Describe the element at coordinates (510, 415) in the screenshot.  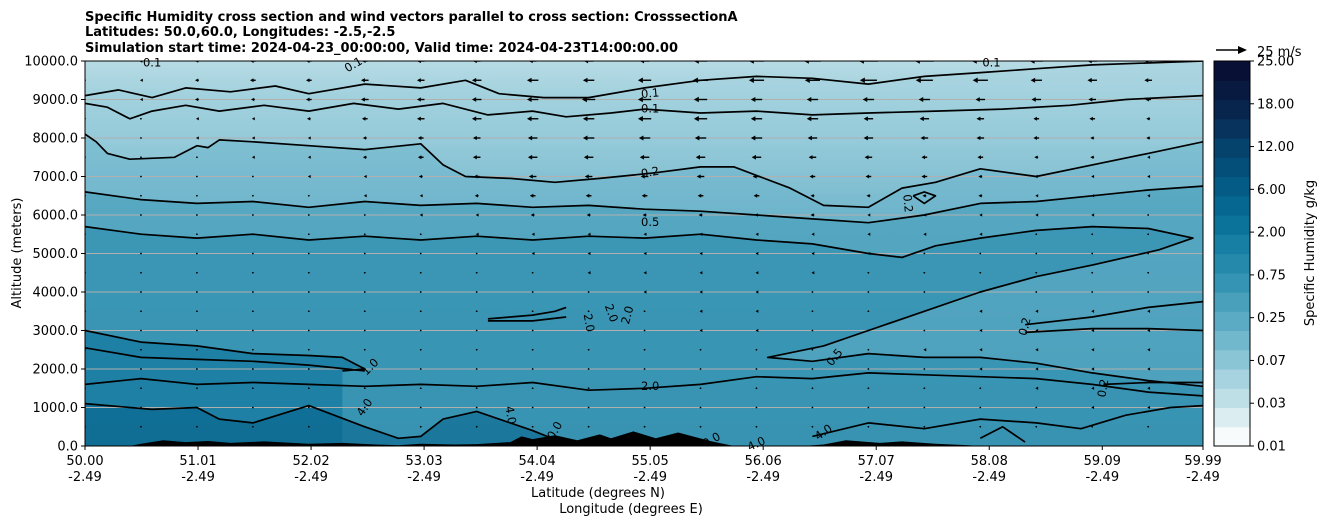
I see `contour-label: 4.0` at that location.